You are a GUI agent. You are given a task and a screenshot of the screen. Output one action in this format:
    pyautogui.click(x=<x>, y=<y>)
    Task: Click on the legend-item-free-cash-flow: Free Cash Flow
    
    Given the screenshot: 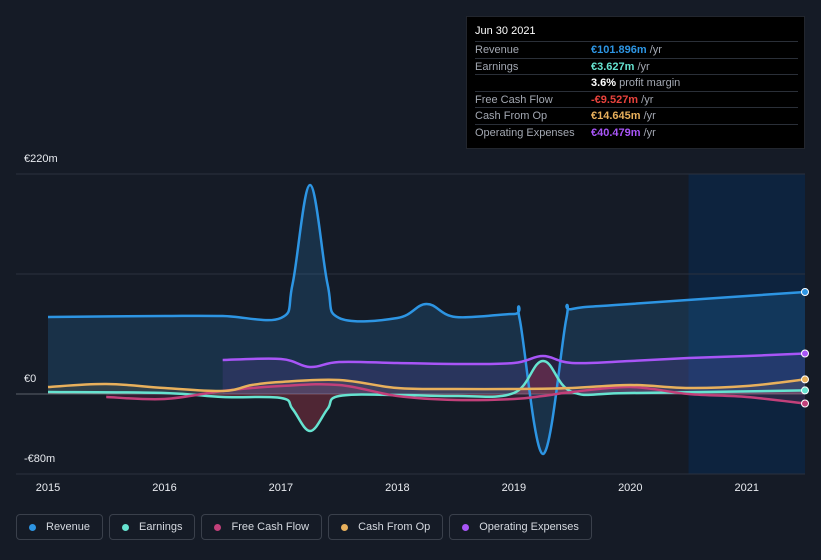 What is the action you would take?
    pyautogui.click(x=262, y=527)
    